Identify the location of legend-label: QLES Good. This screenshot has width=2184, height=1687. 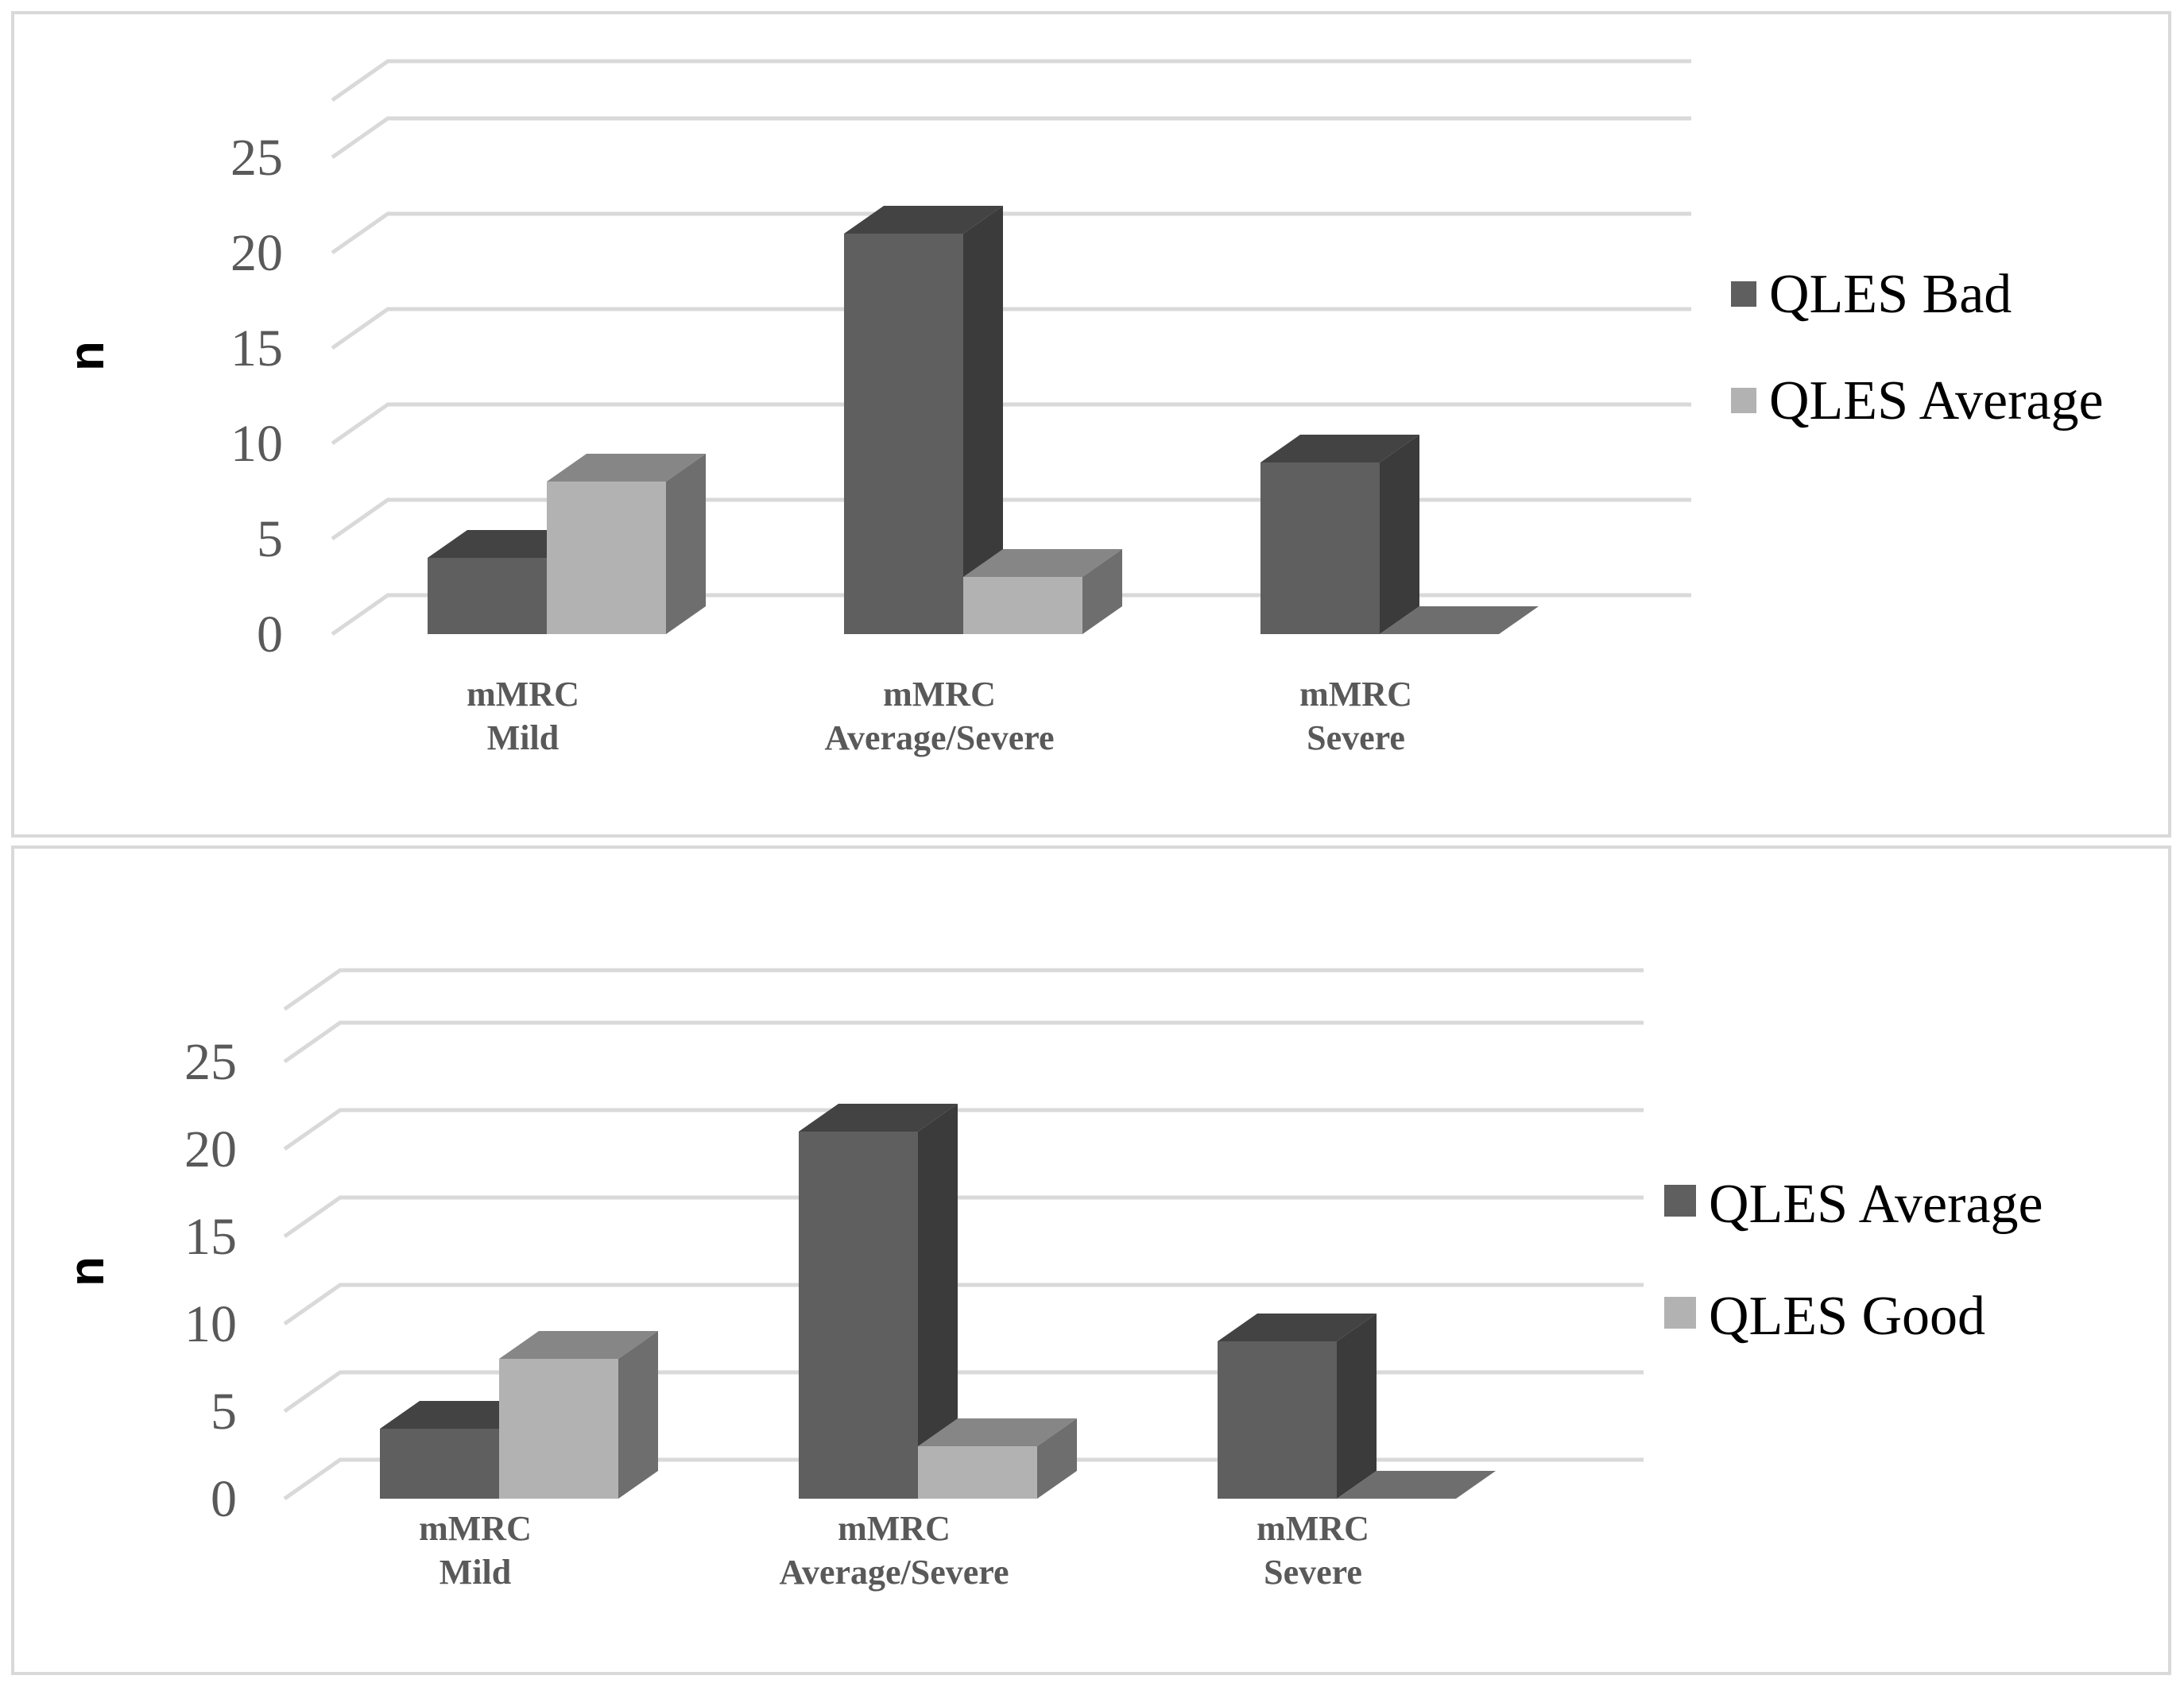
(1847, 1316).